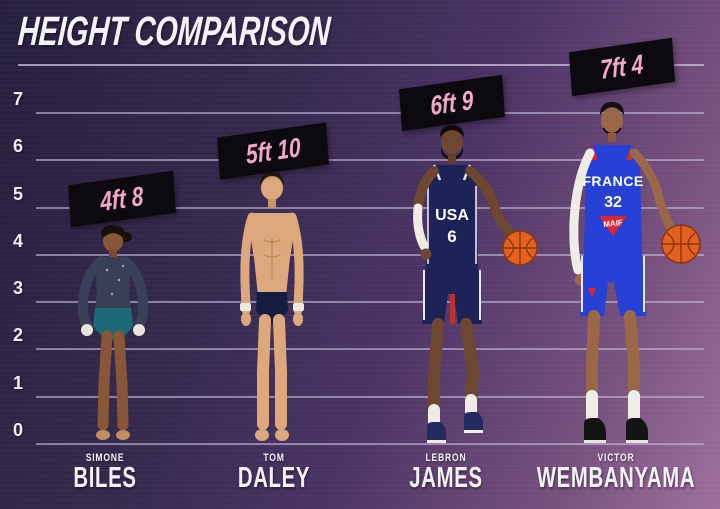  What do you see at coordinates (613, 202) in the screenshot?
I see `wembanyama-jersey-number-text: 32` at bounding box center [613, 202].